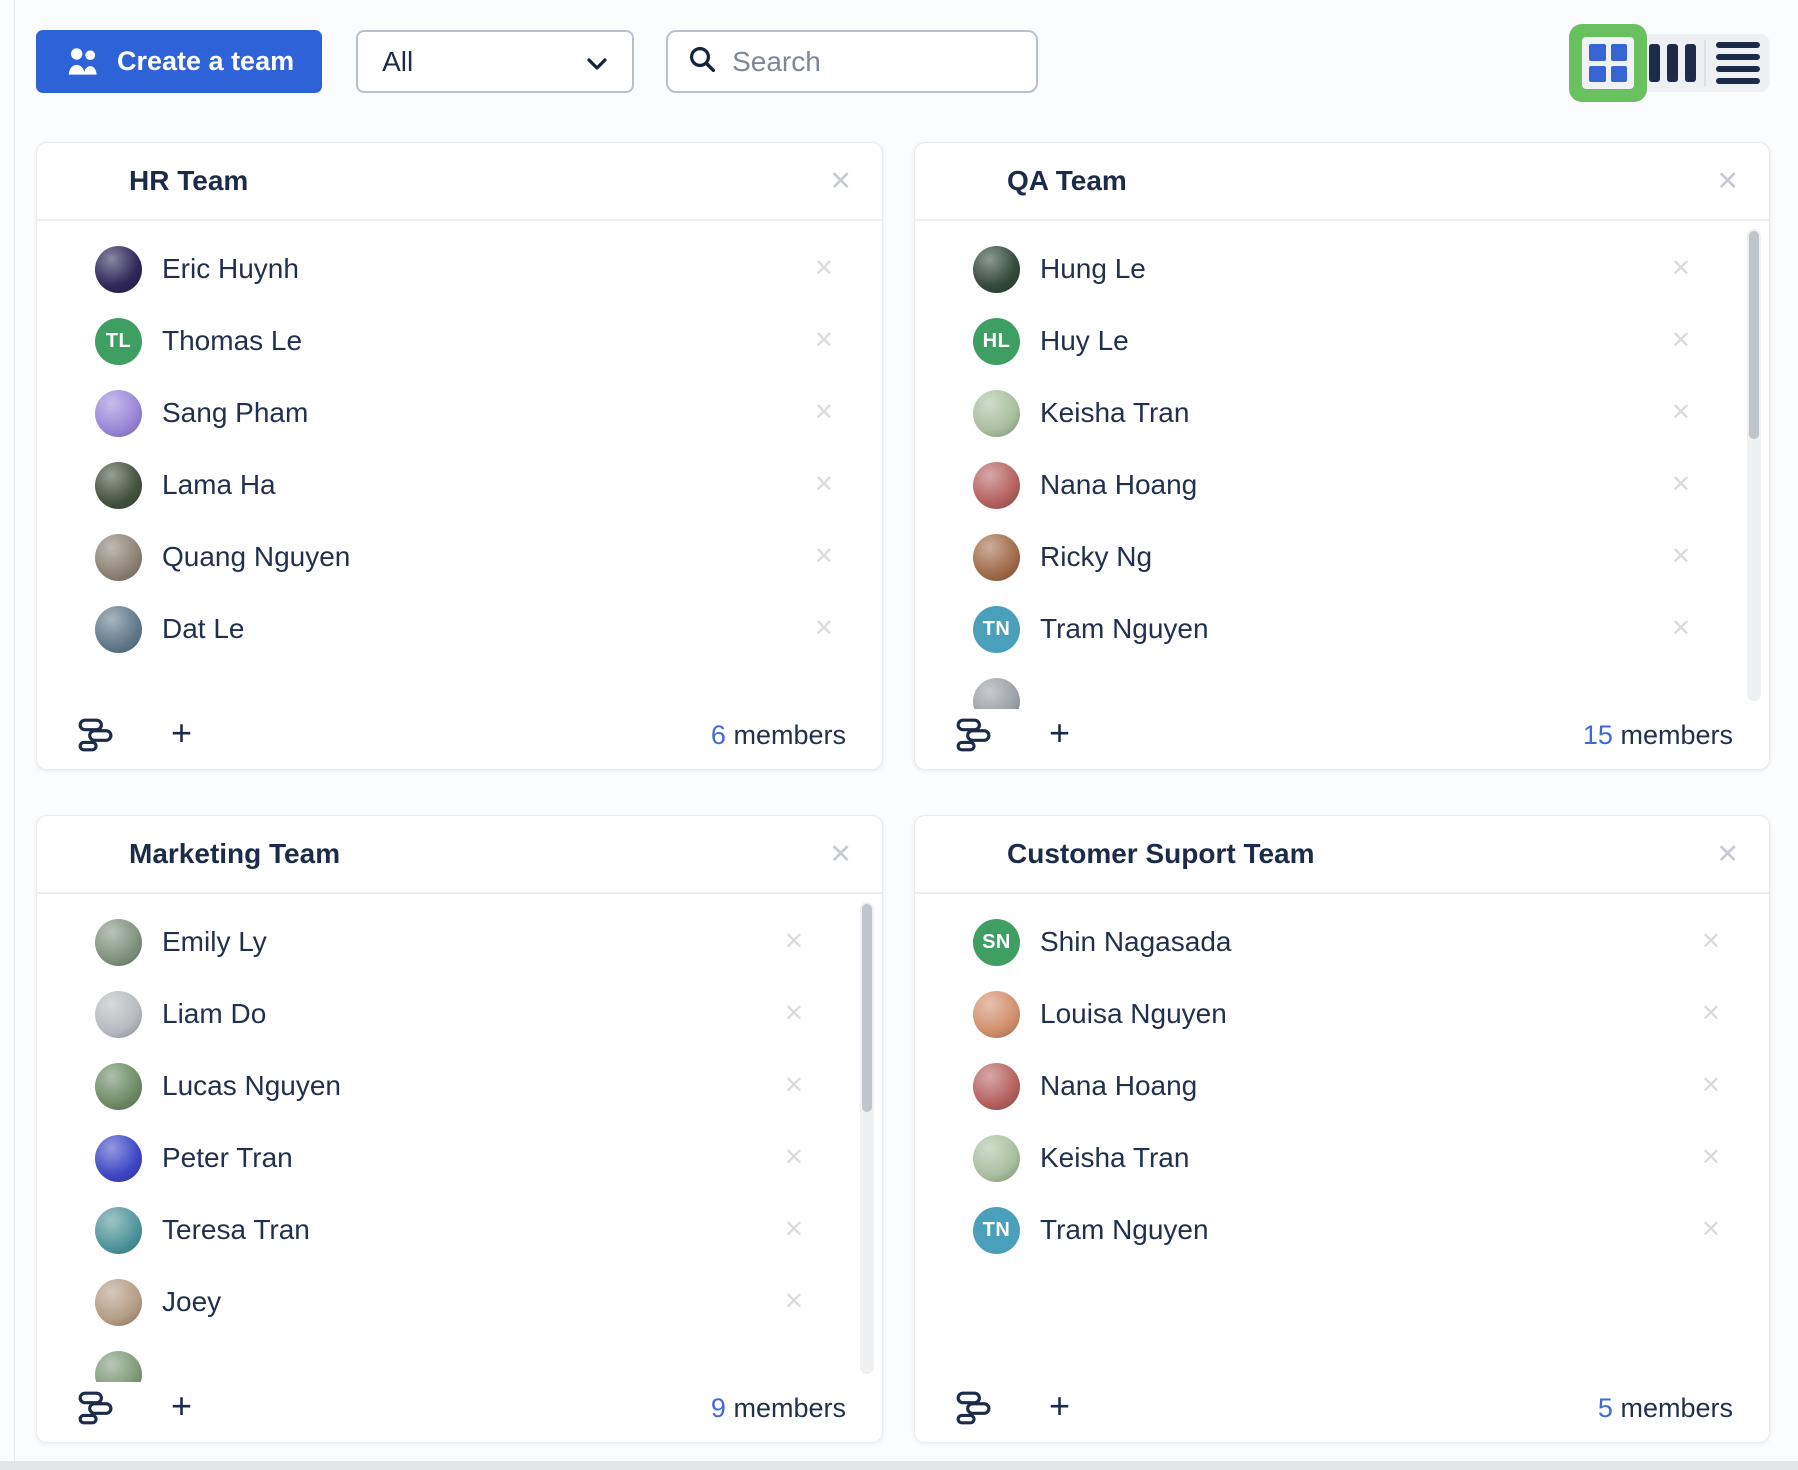 Image resolution: width=1798 pixels, height=1470 pixels. Describe the element at coordinates (232, 340) in the screenshot. I see `member-name: Thomas Le` at that location.